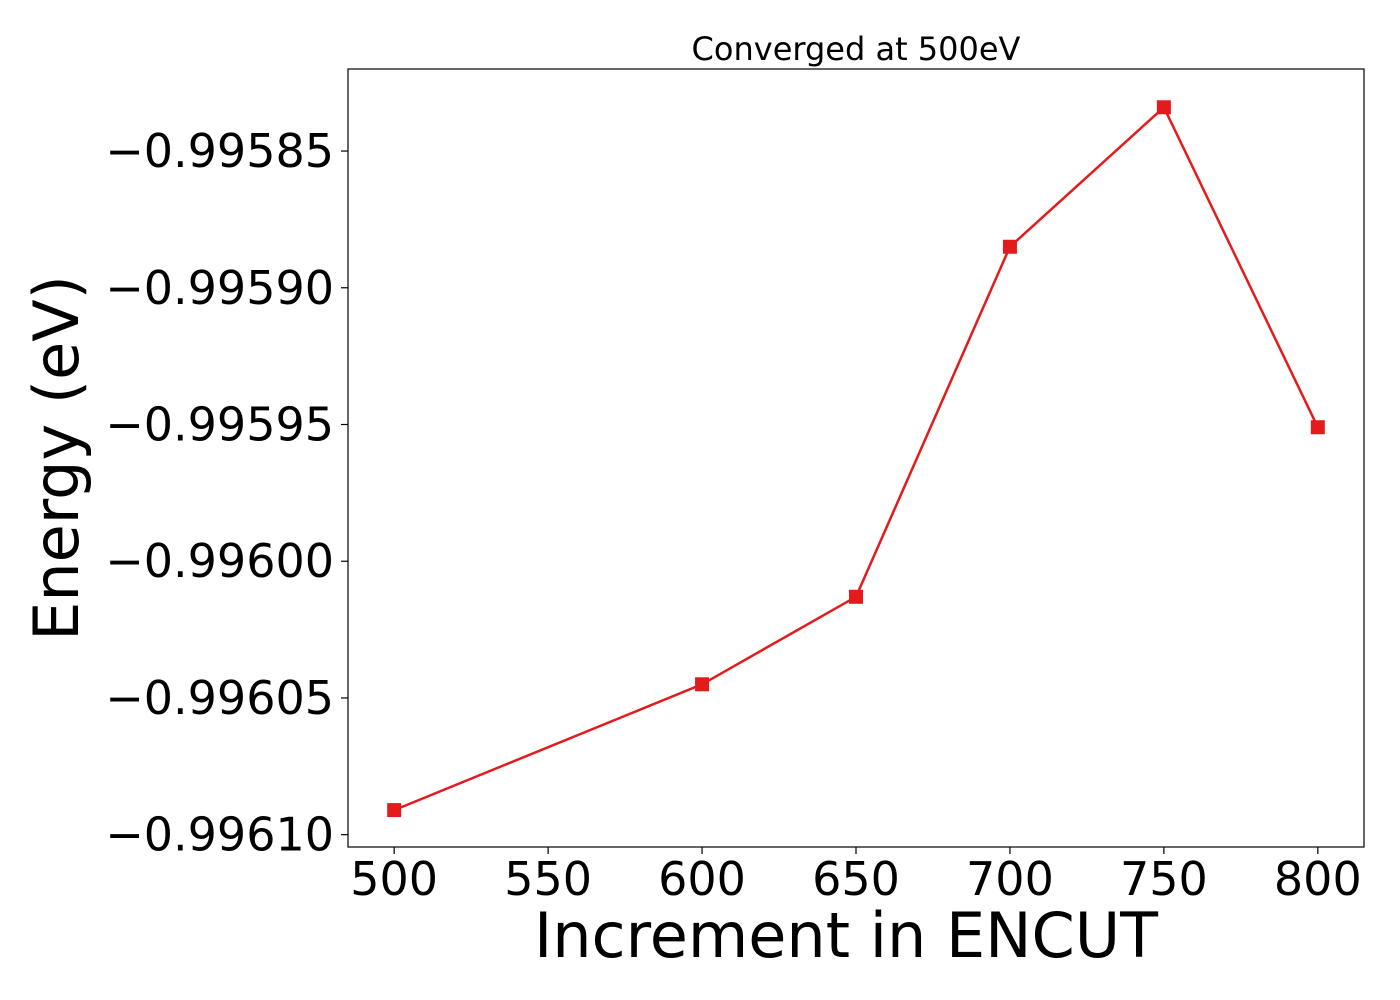  Describe the element at coordinates (219, 698) in the screenshot. I see `y-tick-label: −0.99605` at that location.